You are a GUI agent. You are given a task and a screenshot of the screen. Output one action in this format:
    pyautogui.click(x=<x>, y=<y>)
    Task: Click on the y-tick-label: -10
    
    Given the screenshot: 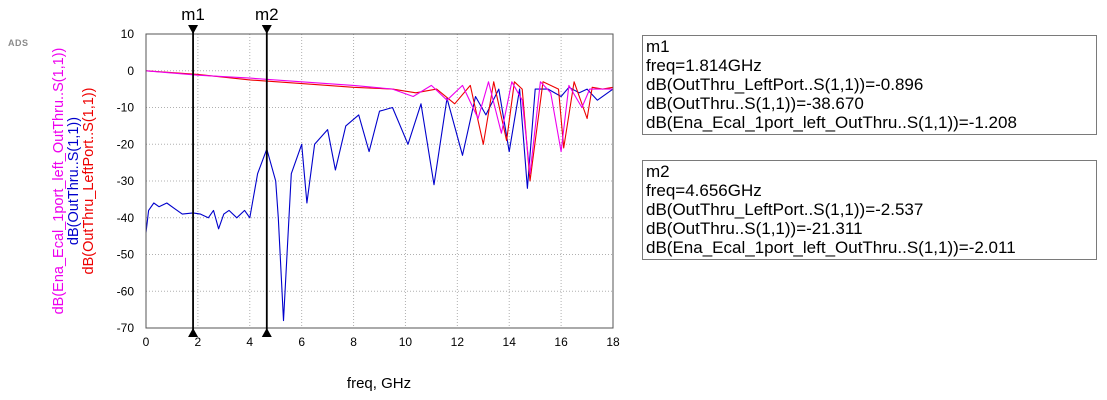 What is the action you would take?
    pyautogui.click(x=126, y=108)
    